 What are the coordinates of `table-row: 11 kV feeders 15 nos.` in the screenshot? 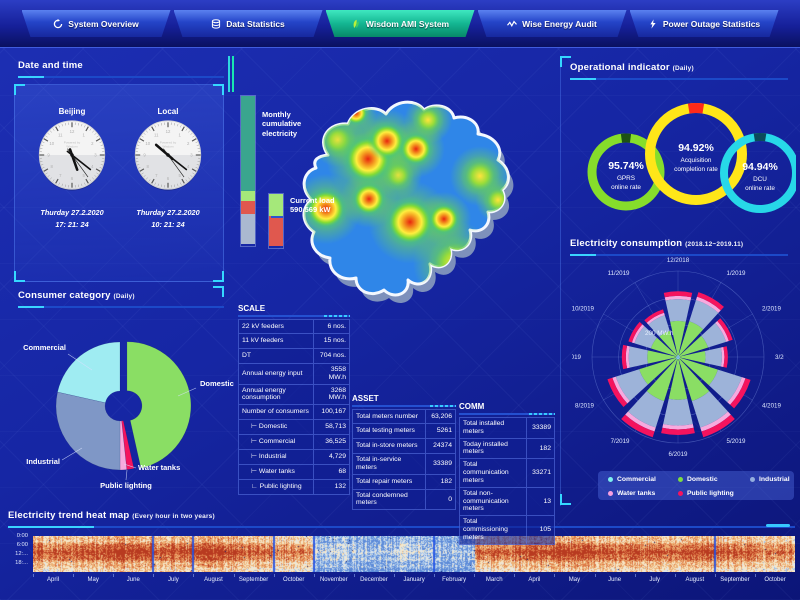 It's located at (294, 341).